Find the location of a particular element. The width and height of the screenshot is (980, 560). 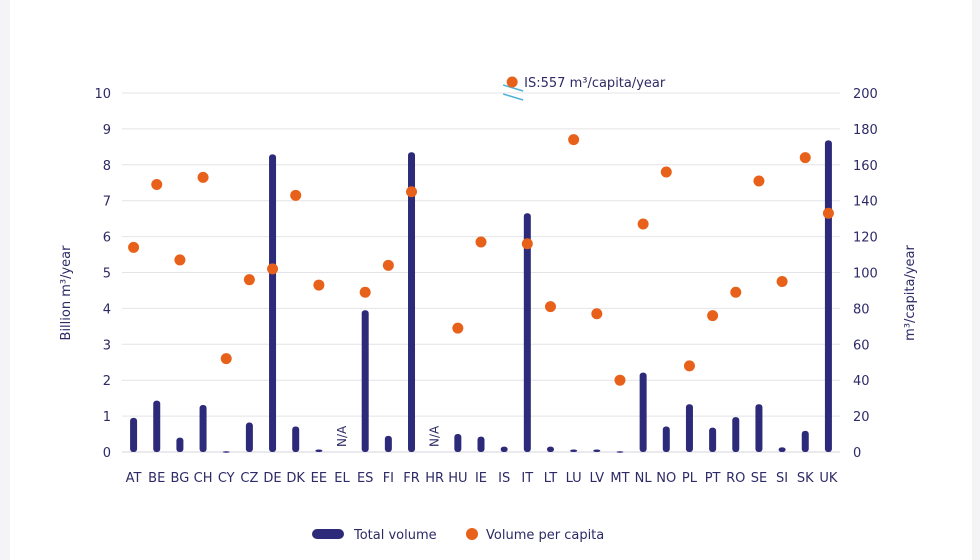

y-right-tick-label: 200 is located at coordinates (865, 94).